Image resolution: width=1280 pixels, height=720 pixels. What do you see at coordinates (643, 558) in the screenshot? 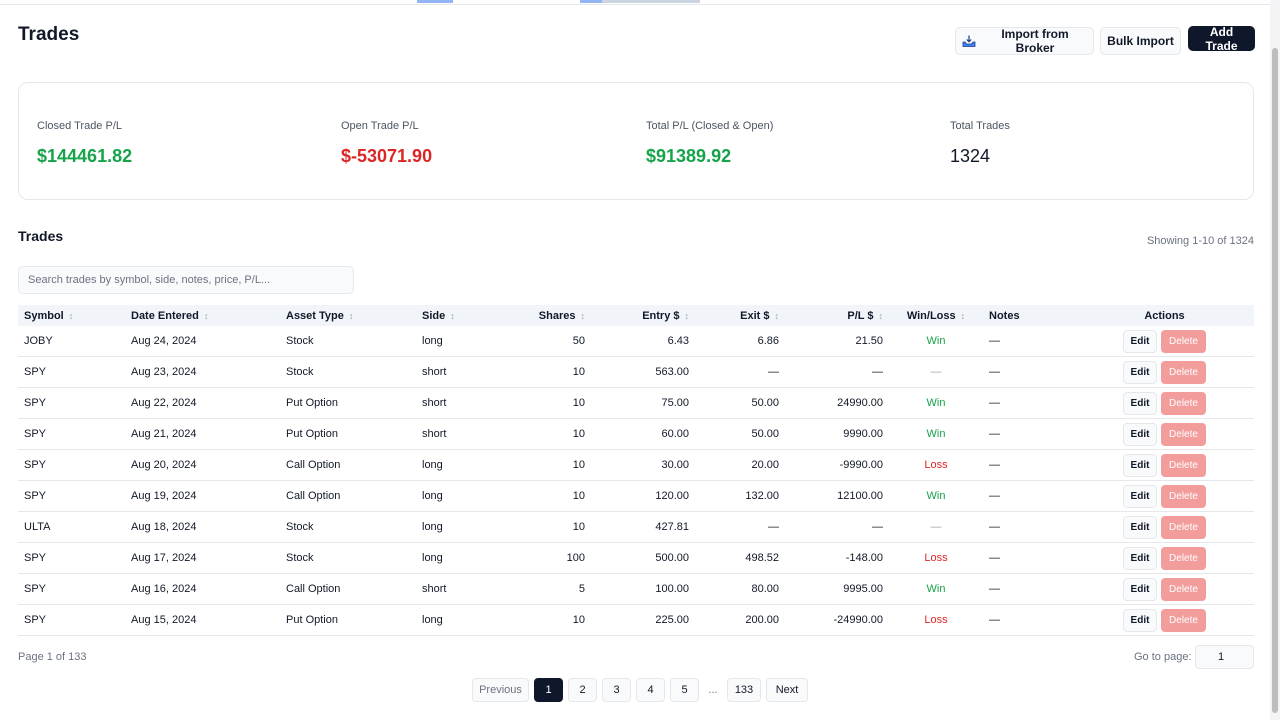
I see `cell-entry-price: 500.00` at bounding box center [643, 558].